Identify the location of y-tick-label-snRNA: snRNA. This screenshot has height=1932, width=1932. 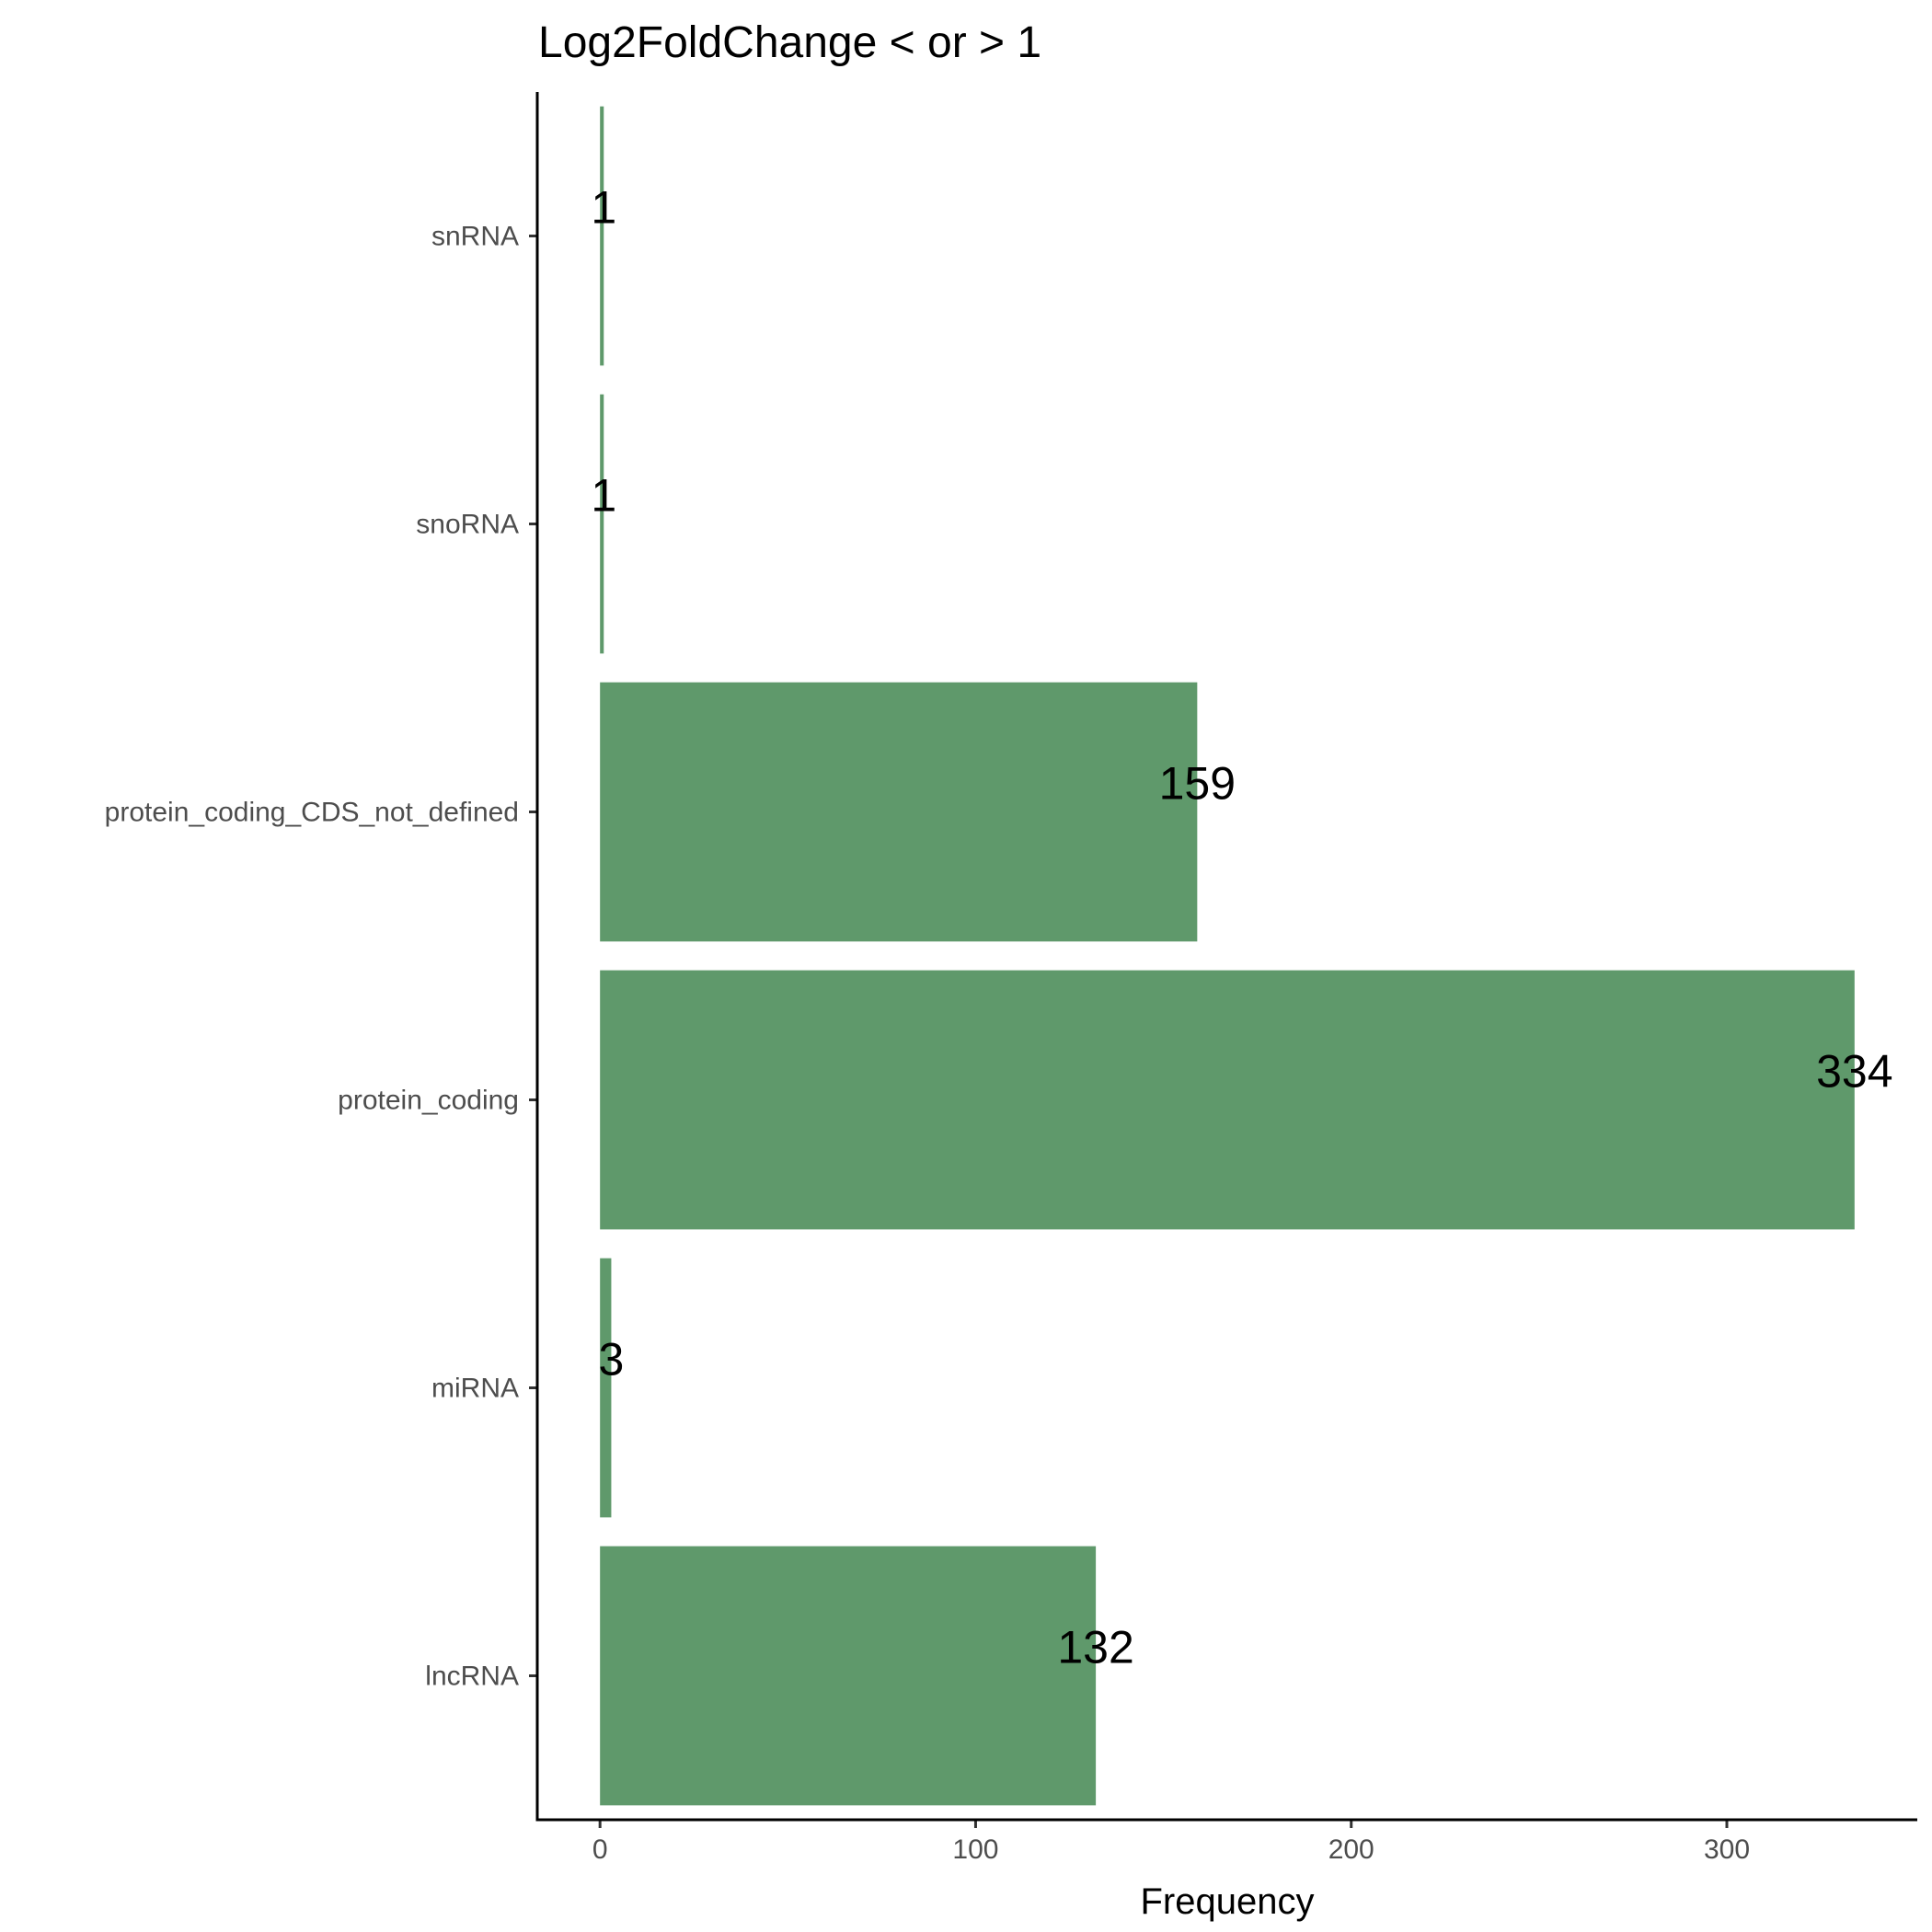
(475, 237).